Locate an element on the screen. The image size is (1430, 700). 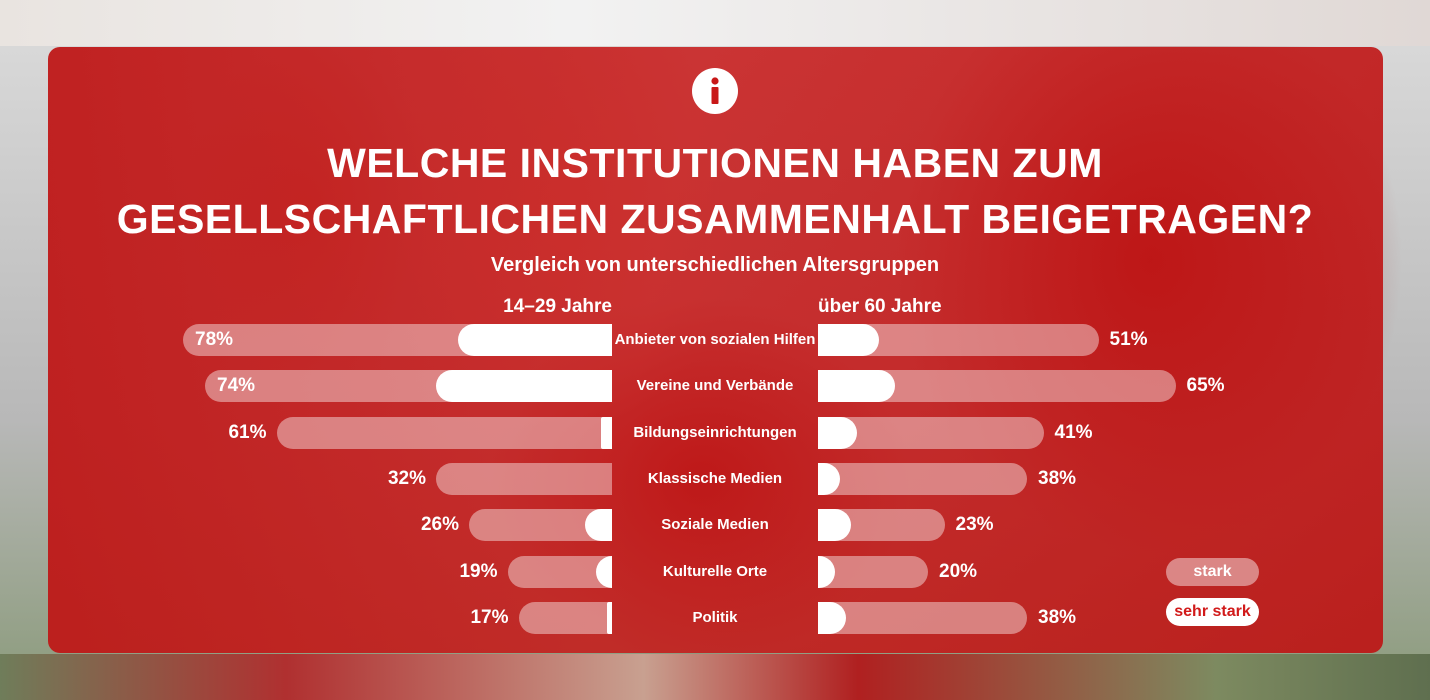
background-bottom is located at coordinates (715, 677).